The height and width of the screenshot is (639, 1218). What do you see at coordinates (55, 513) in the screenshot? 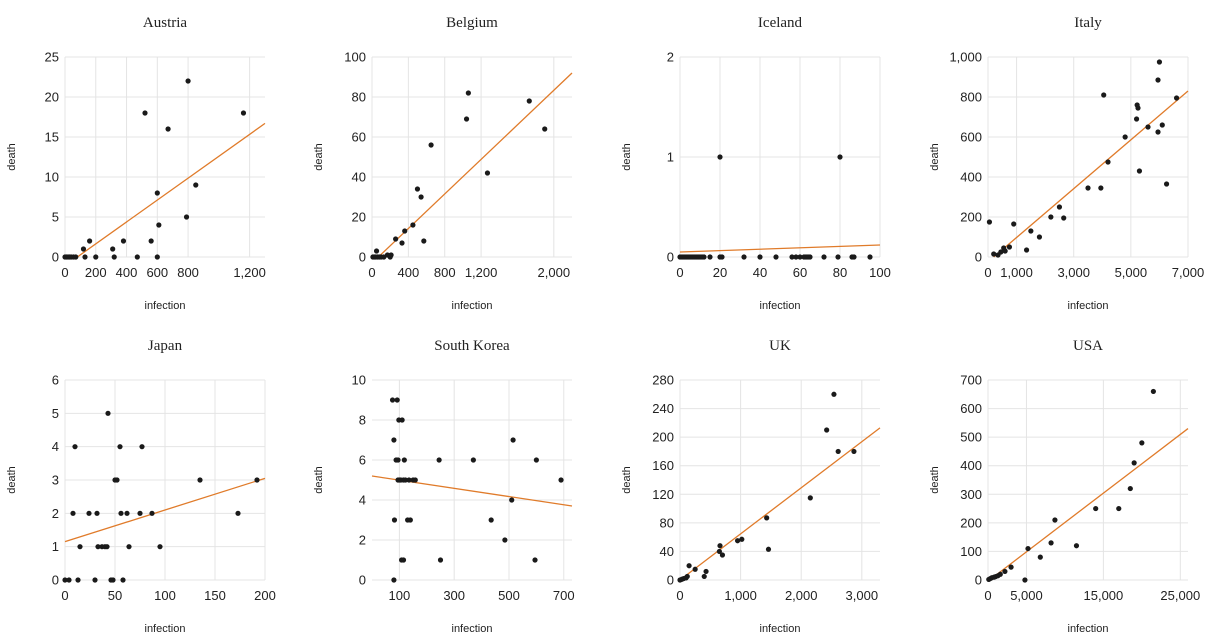
I see `y-tick-label: 2` at bounding box center [55, 513].